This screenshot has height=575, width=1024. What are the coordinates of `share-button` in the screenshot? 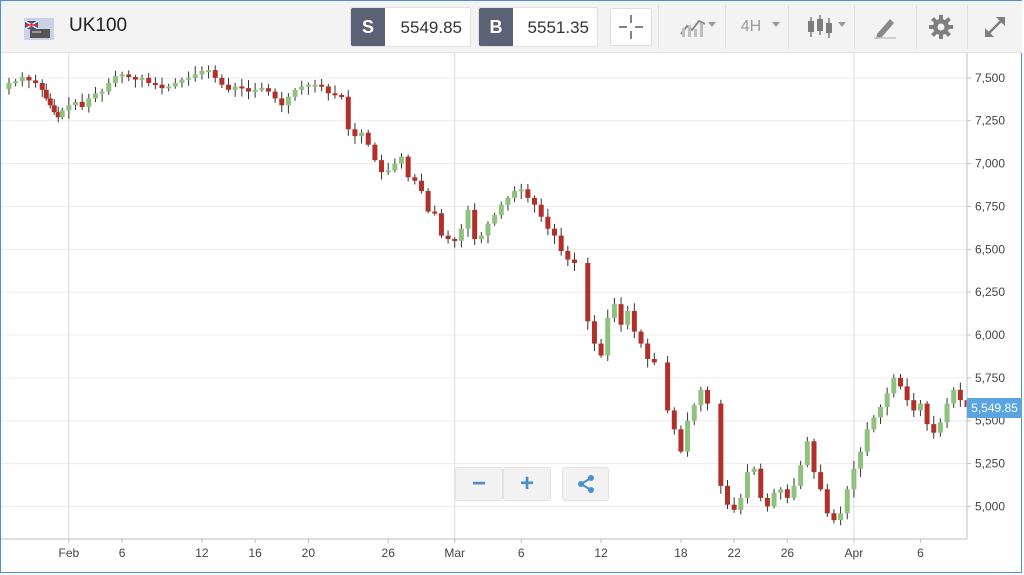 It's located at (585, 484).